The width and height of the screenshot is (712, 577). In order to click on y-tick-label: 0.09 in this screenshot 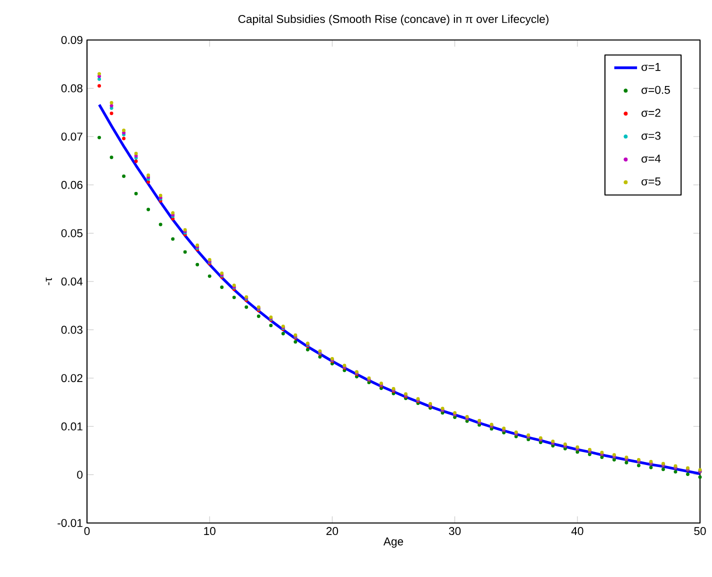, I will do `click(71, 40)`.